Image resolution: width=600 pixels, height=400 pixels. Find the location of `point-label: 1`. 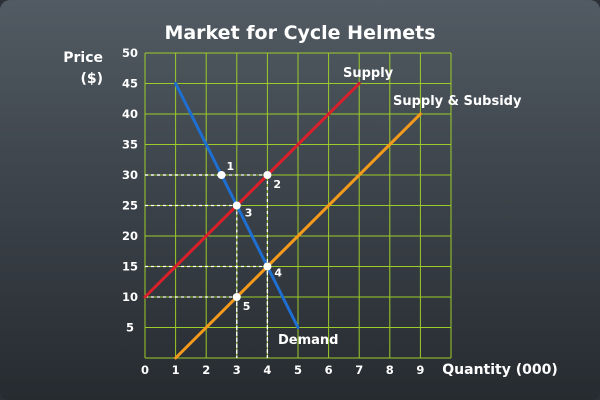

point-label: 1 is located at coordinates (231, 166).